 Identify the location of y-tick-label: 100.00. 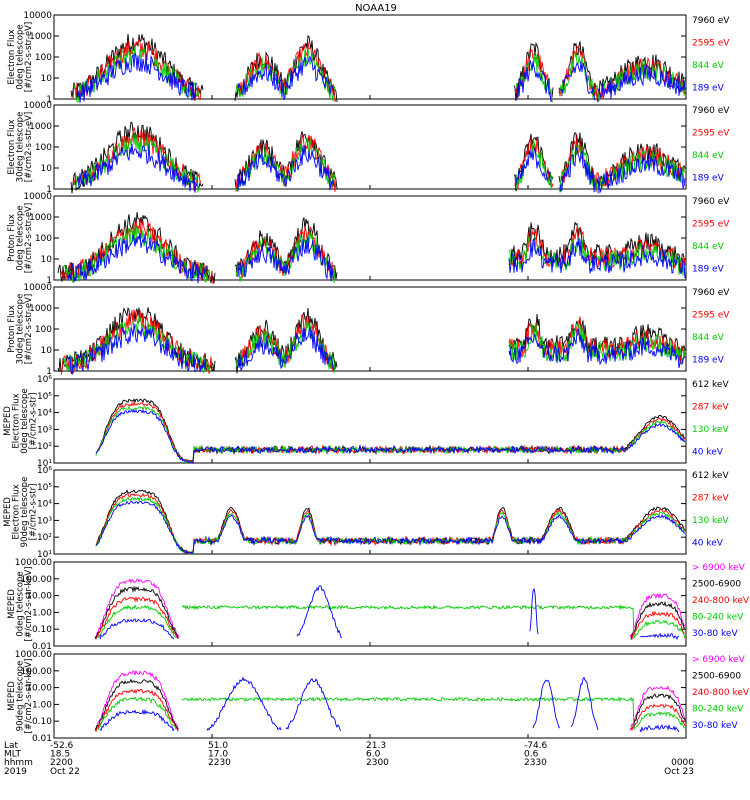
(37, 672).